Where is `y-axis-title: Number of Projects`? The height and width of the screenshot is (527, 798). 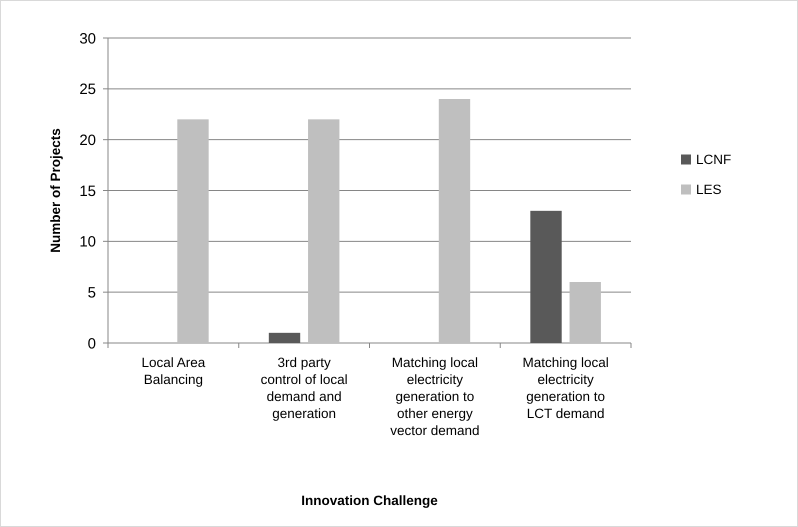
y-axis-title: Number of Projects is located at coordinates (55, 190).